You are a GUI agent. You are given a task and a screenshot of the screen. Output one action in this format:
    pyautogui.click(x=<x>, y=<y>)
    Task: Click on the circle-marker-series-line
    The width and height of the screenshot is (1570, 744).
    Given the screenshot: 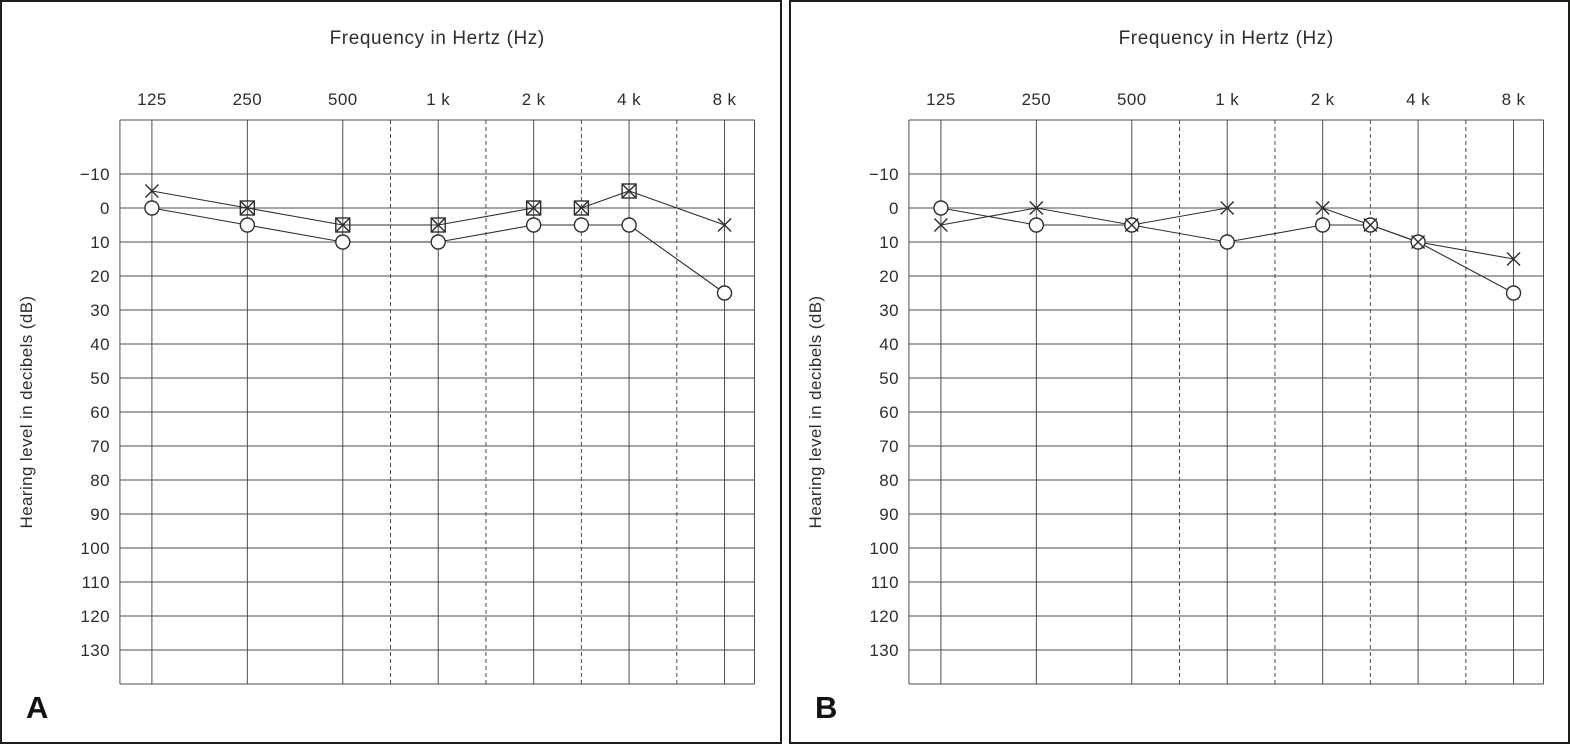 What is the action you would take?
    pyautogui.click(x=438, y=250)
    